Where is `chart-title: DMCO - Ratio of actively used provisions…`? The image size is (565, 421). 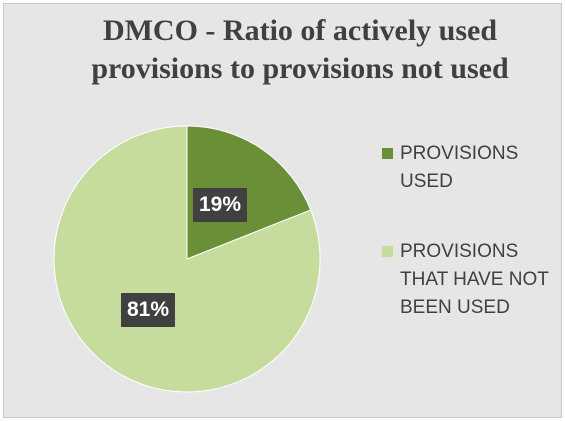 chart-title: DMCO - Ratio of actively used provisions… is located at coordinates (300, 49).